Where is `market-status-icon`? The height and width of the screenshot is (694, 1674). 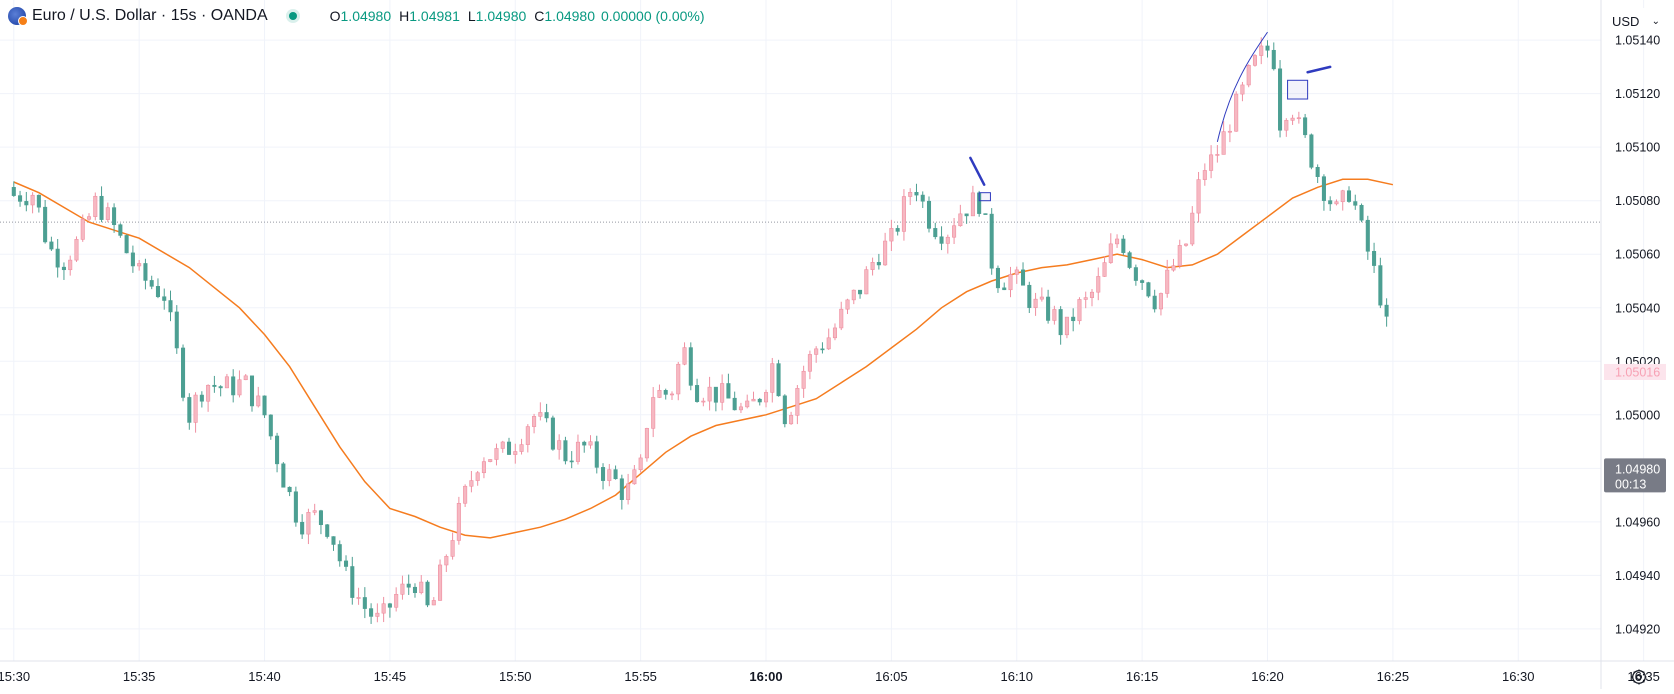 market-status-icon is located at coordinates (292, 16).